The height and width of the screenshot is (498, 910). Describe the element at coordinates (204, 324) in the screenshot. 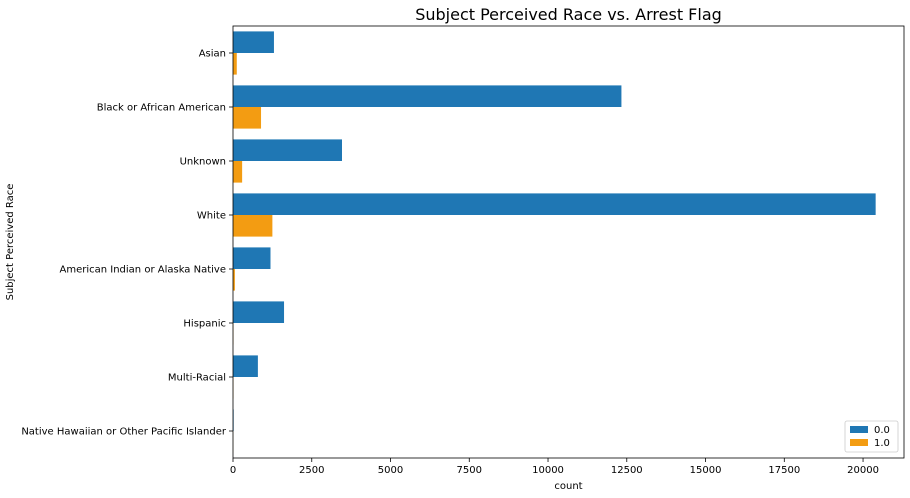

I see `y-tick-label: Hispanic` at that location.